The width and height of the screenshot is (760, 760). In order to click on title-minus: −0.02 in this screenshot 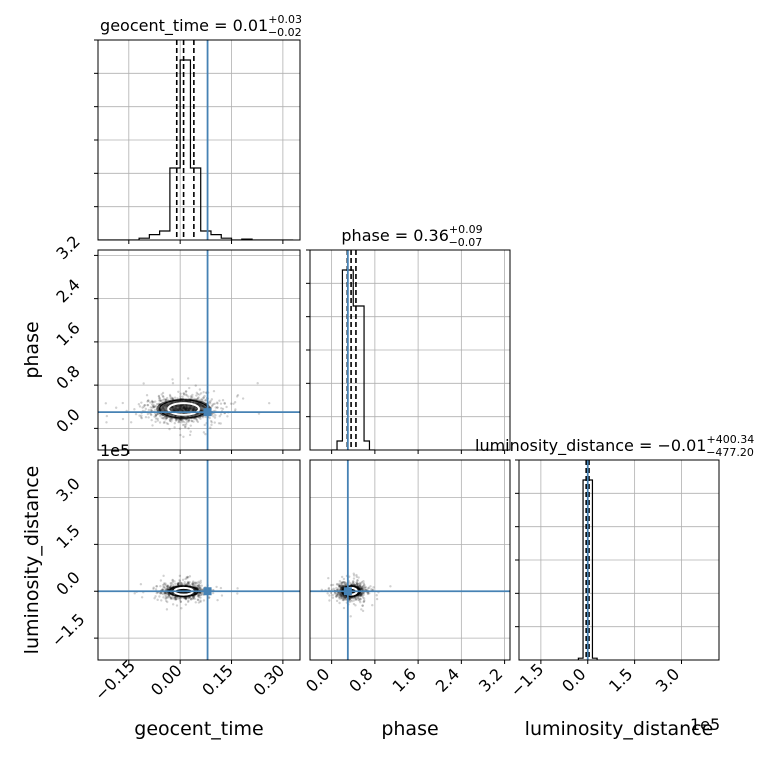, I will do `click(285, 32)`.